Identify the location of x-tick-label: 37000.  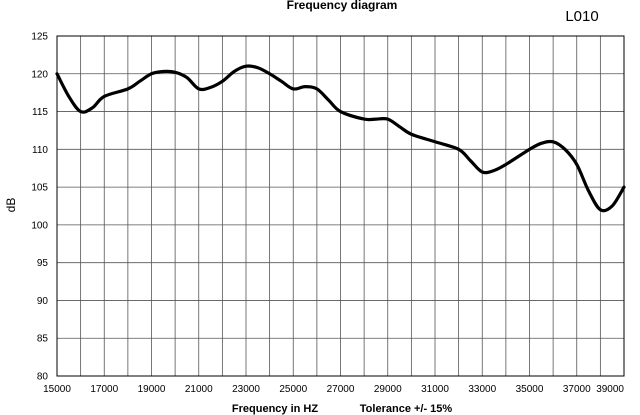
(577, 389).